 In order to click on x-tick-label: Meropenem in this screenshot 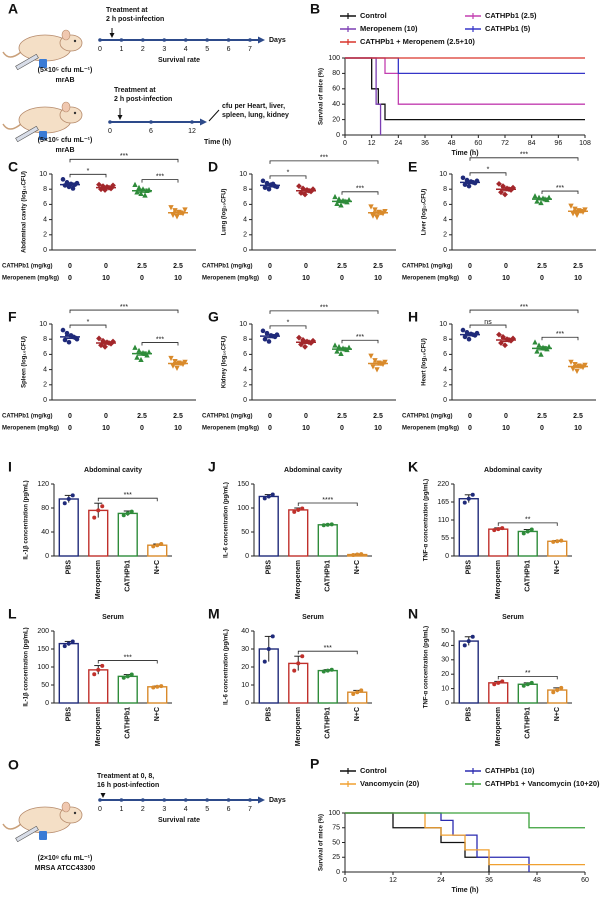, I will do `click(298, 726)`.